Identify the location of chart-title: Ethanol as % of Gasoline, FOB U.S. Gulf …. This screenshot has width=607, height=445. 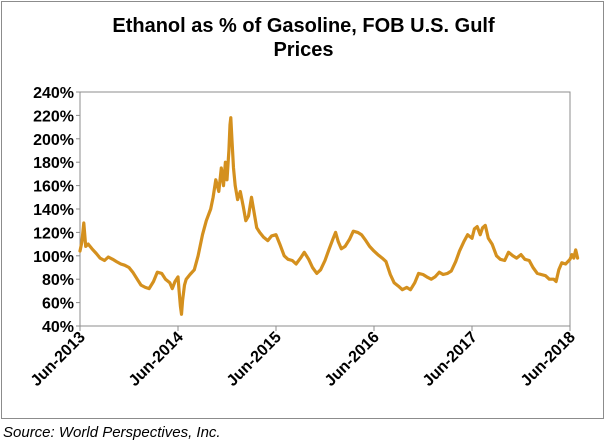
(303, 38).